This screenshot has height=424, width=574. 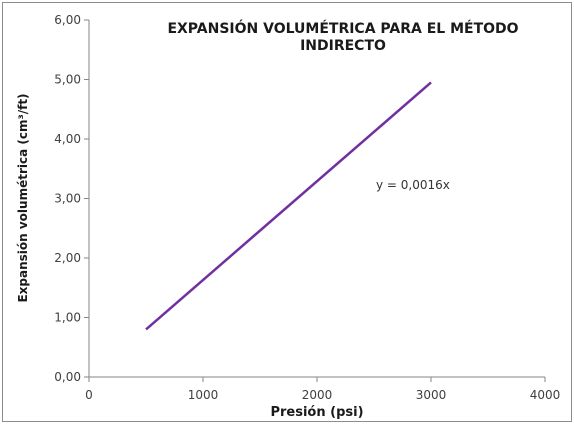 What do you see at coordinates (343, 46) in the screenshot?
I see `chart-title-line-2: INDIRECTO` at bounding box center [343, 46].